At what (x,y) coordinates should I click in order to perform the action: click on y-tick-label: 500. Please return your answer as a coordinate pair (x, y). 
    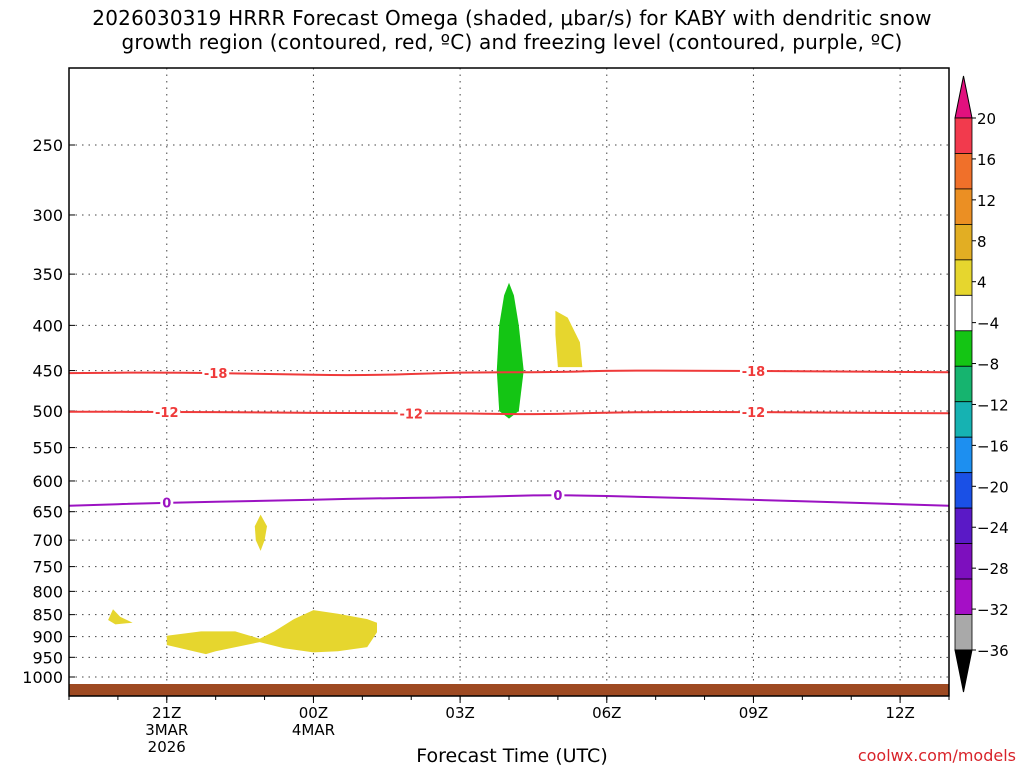
    Looking at the image, I should click on (47, 411).